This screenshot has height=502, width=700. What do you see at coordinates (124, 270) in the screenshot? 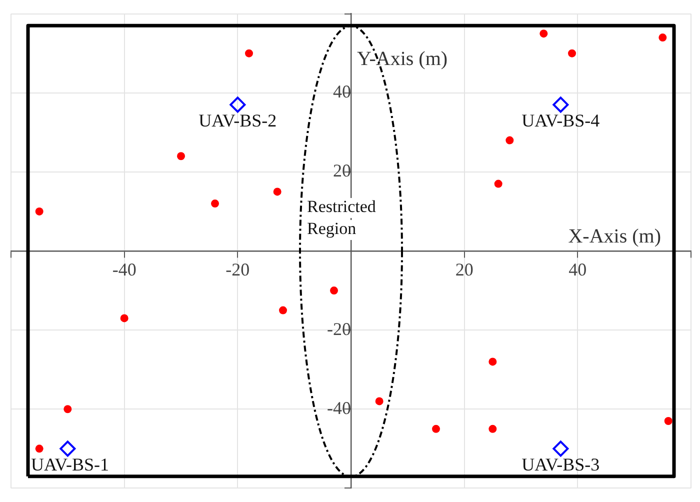
I see `x-tick-label: -40` at bounding box center [124, 270].